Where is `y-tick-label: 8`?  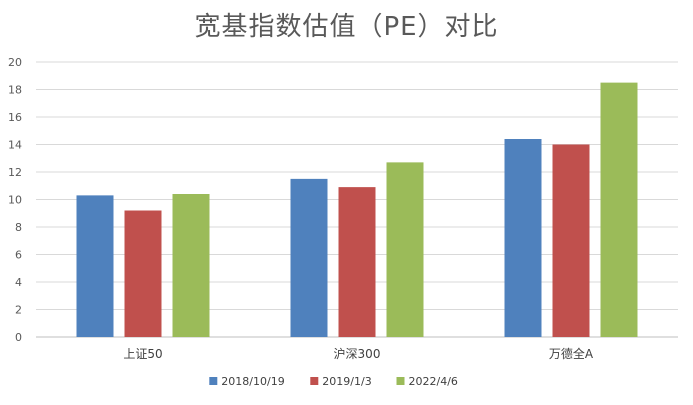
y-tick-label: 8 is located at coordinates (18, 227).